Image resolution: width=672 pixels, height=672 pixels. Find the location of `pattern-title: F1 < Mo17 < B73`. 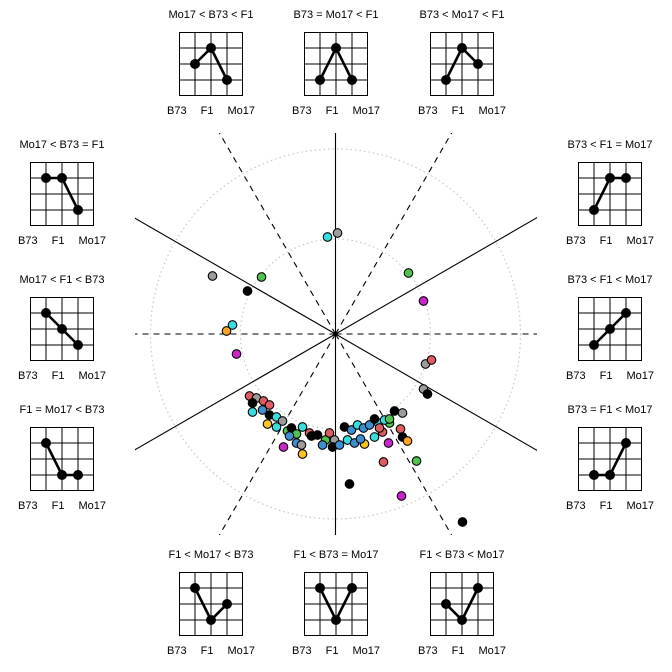

pattern-title: F1 < Mo17 < B73 is located at coordinates (211, 555).